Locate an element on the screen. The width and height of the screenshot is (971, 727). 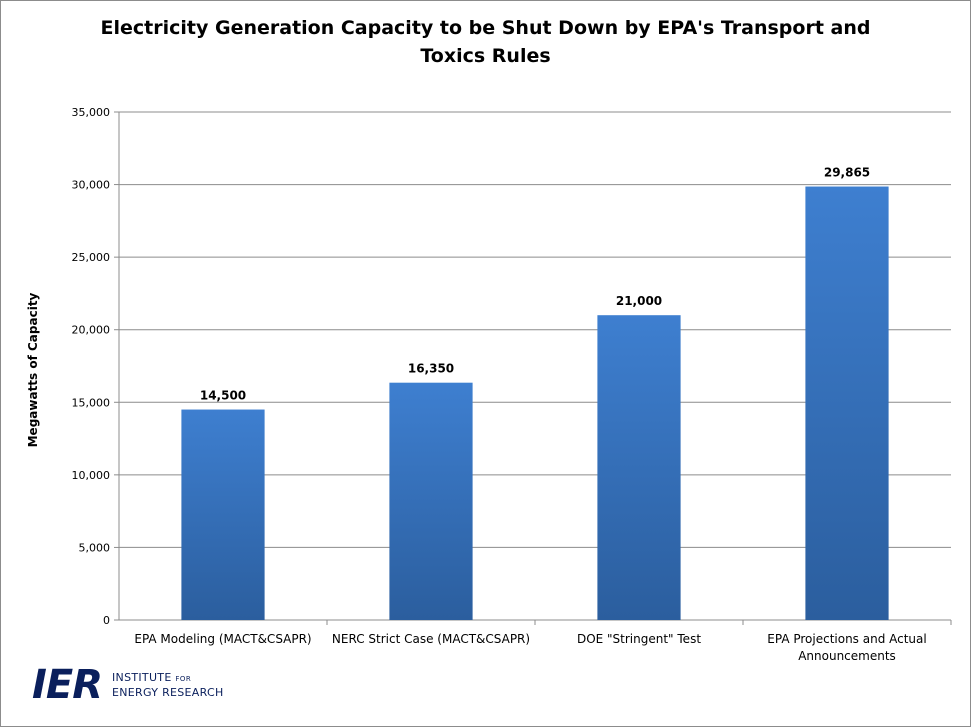
ier-logo: IER INSTITUTE FOR ENERGY RESEARCH is located at coordinates (128, 685).